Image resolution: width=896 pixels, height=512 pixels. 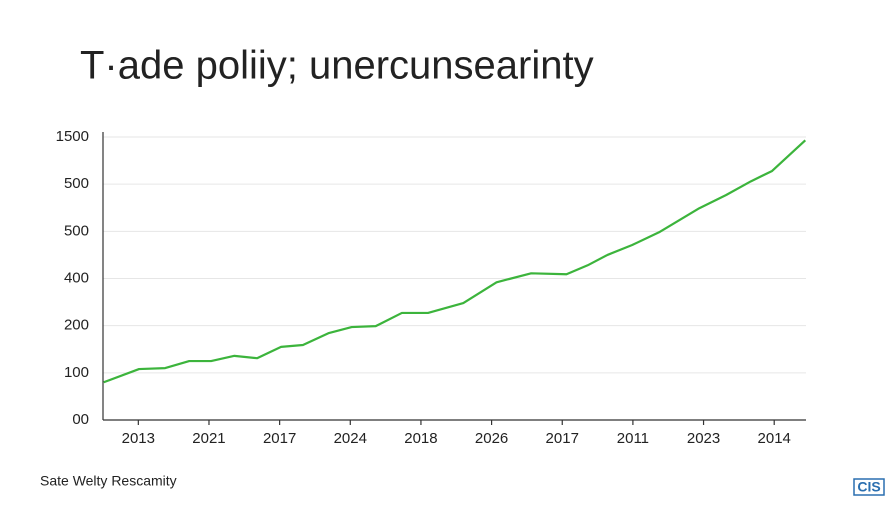 I want to click on y-tick-label: 00, so click(x=80, y=419).